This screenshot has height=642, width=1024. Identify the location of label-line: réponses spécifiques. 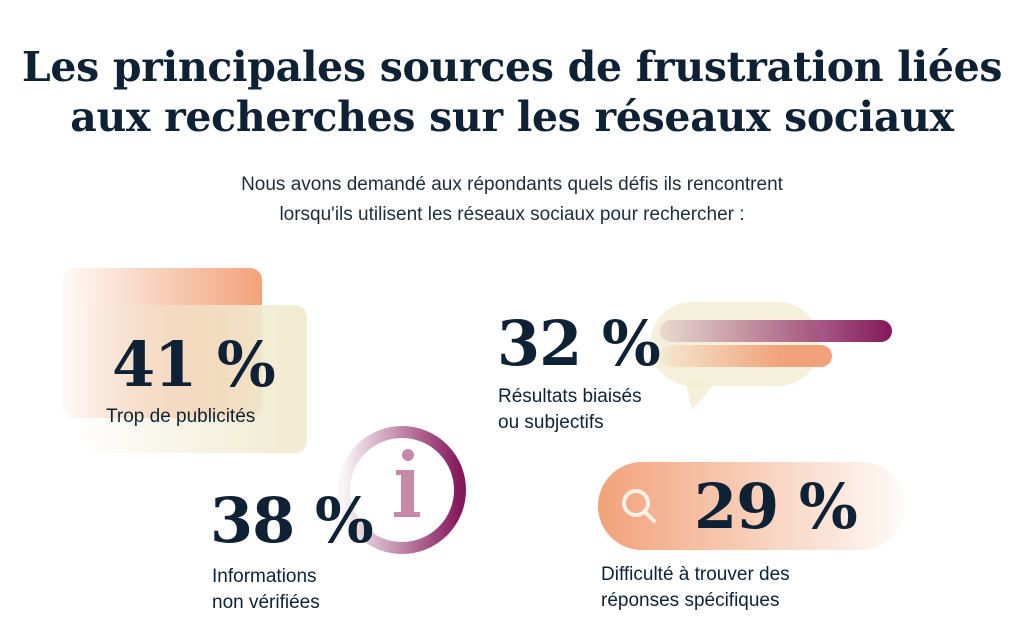
(690, 600).